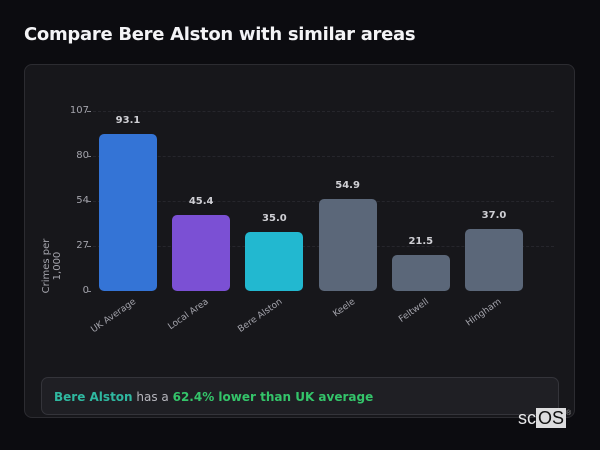 This screenshot has height=450, width=600. What do you see at coordinates (347, 244) in the screenshot?
I see `bar-keele` at bounding box center [347, 244].